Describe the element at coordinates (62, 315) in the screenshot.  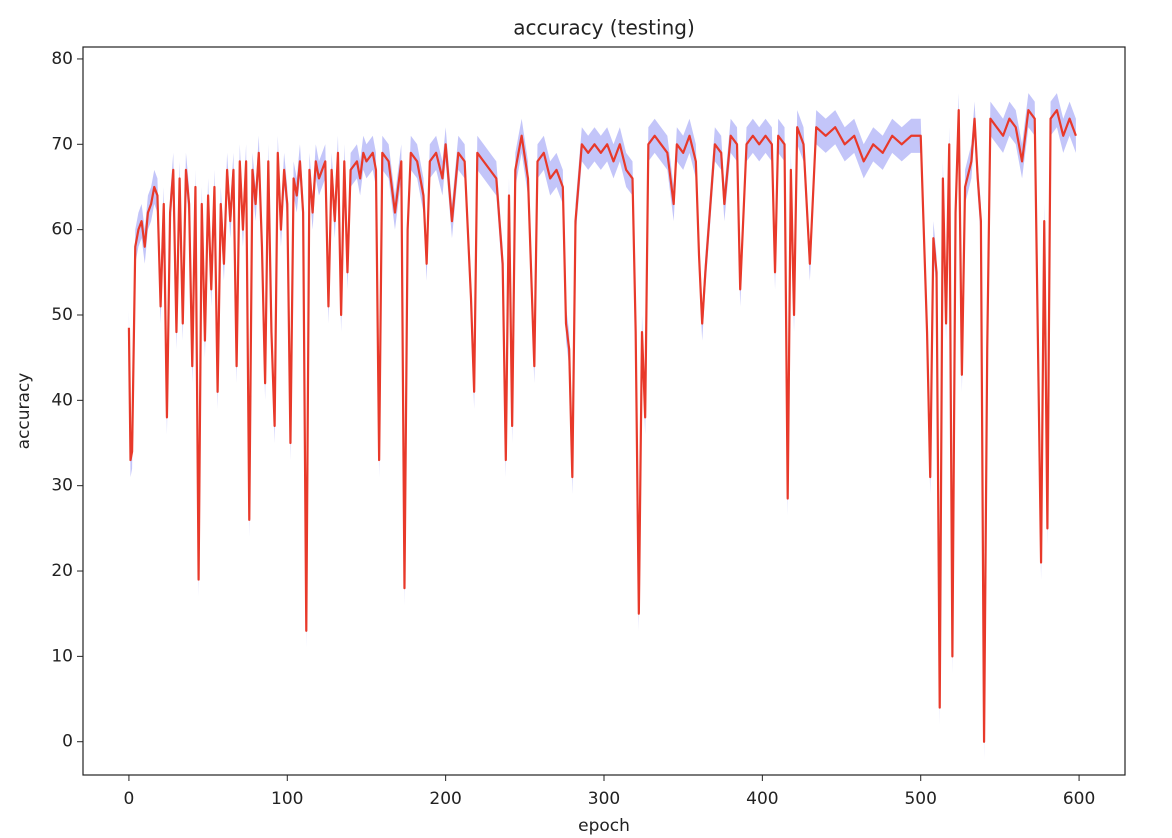
I see `y-tick-label: 50` at that location.